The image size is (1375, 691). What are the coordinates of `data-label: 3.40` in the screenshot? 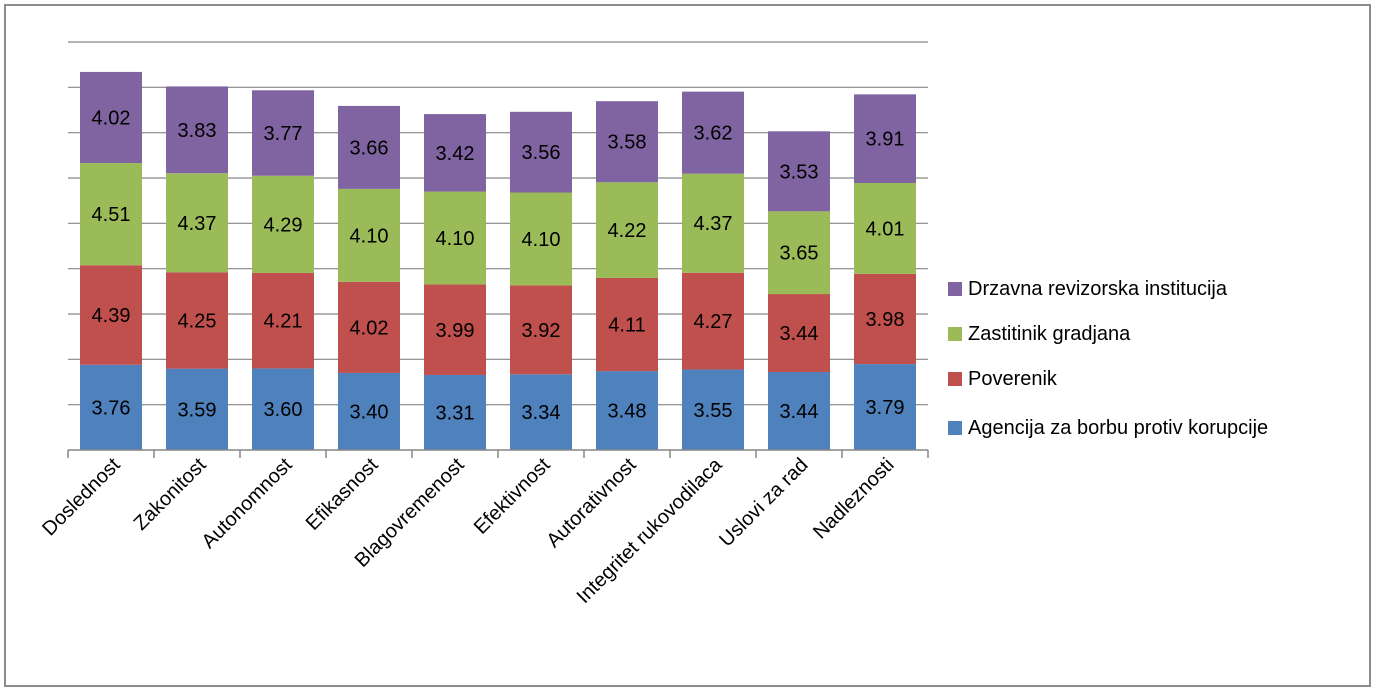 It's located at (369, 412).